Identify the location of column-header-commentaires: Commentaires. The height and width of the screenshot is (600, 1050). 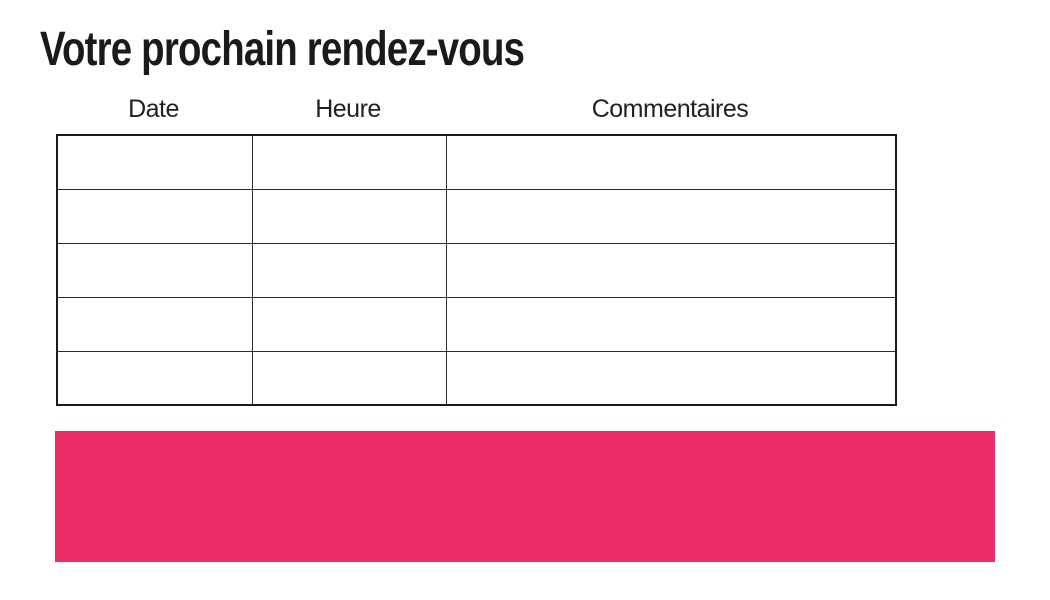
(670, 108).